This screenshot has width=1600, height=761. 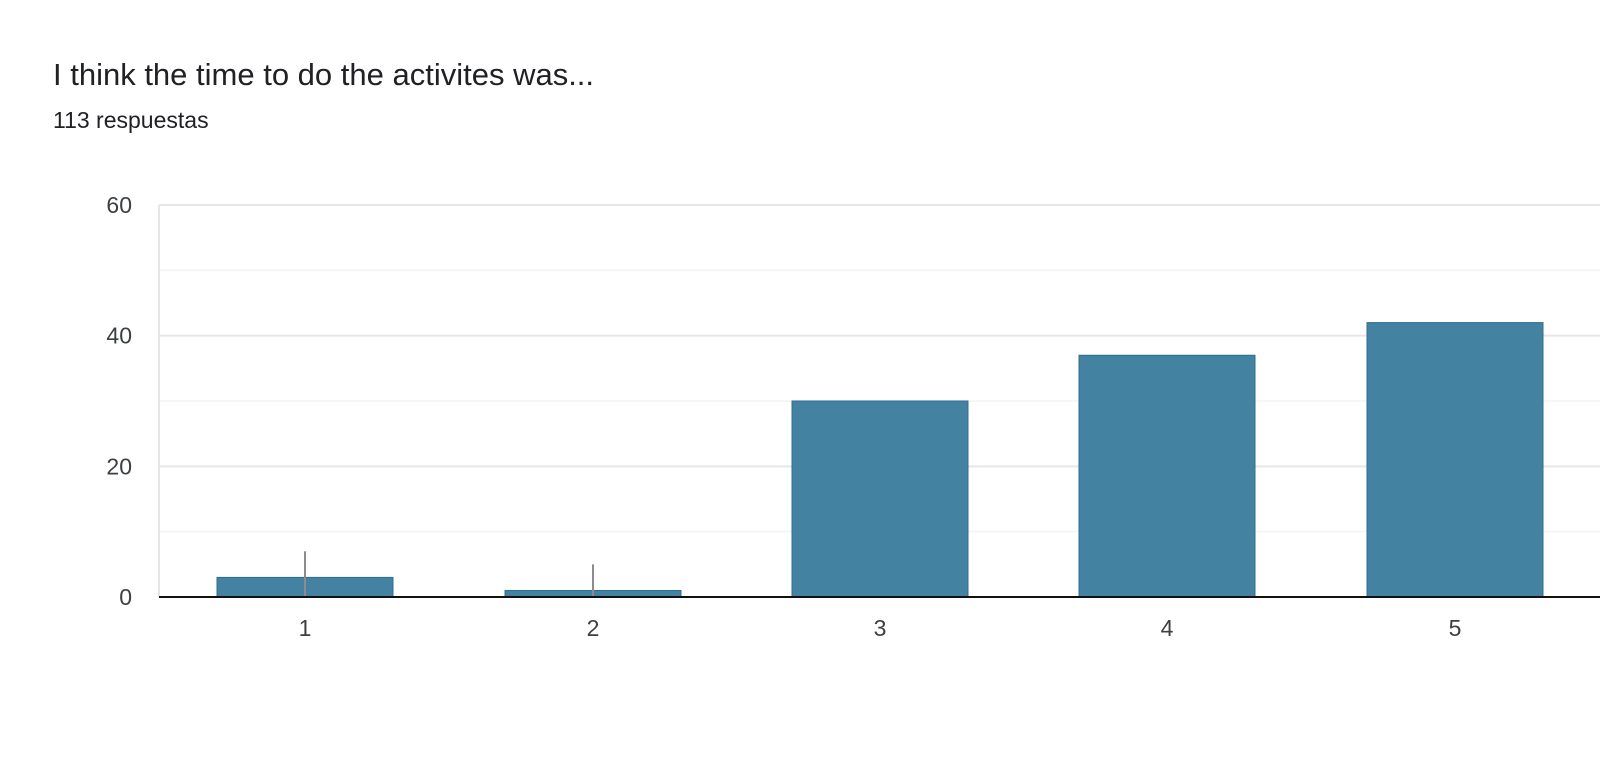 I want to click on y-tick-label: 20, so click(x=119, y=466).